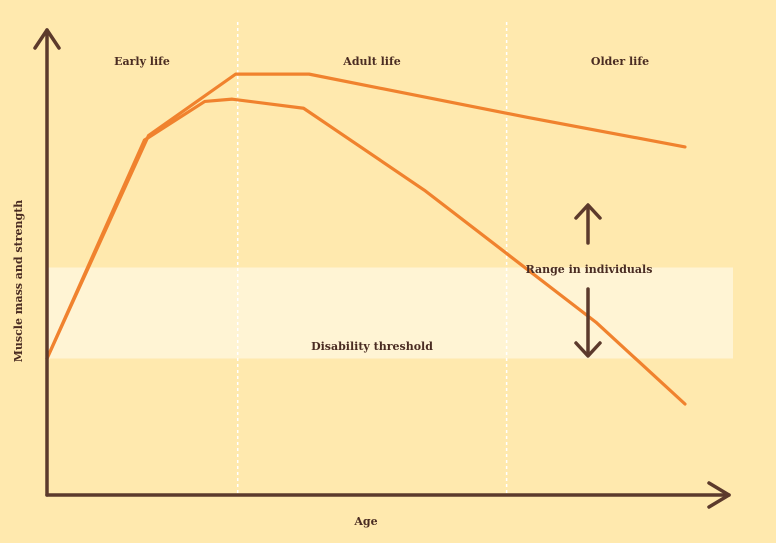 The width and height of the screenshot is (776, 543). Describe the element at coordinates (47, 39) in the screenshot. I see `y-axis-arrowhead` at that location.